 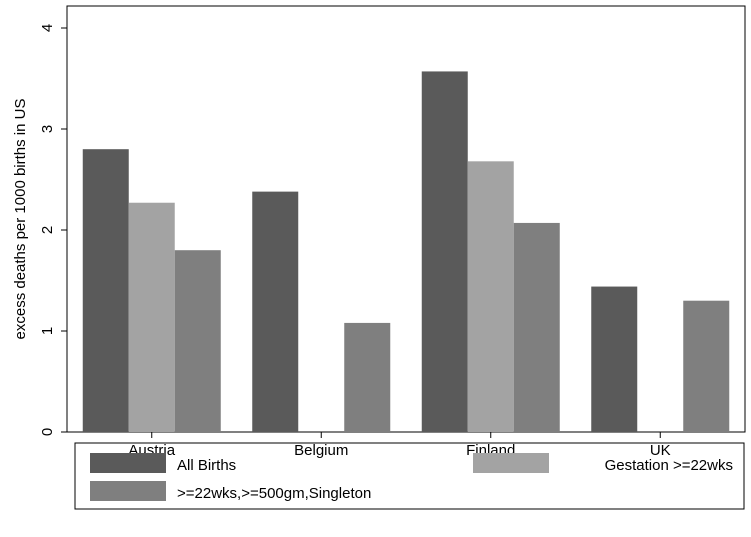 I want to click on y-tick-label: 4, so click(x=47, y=28).